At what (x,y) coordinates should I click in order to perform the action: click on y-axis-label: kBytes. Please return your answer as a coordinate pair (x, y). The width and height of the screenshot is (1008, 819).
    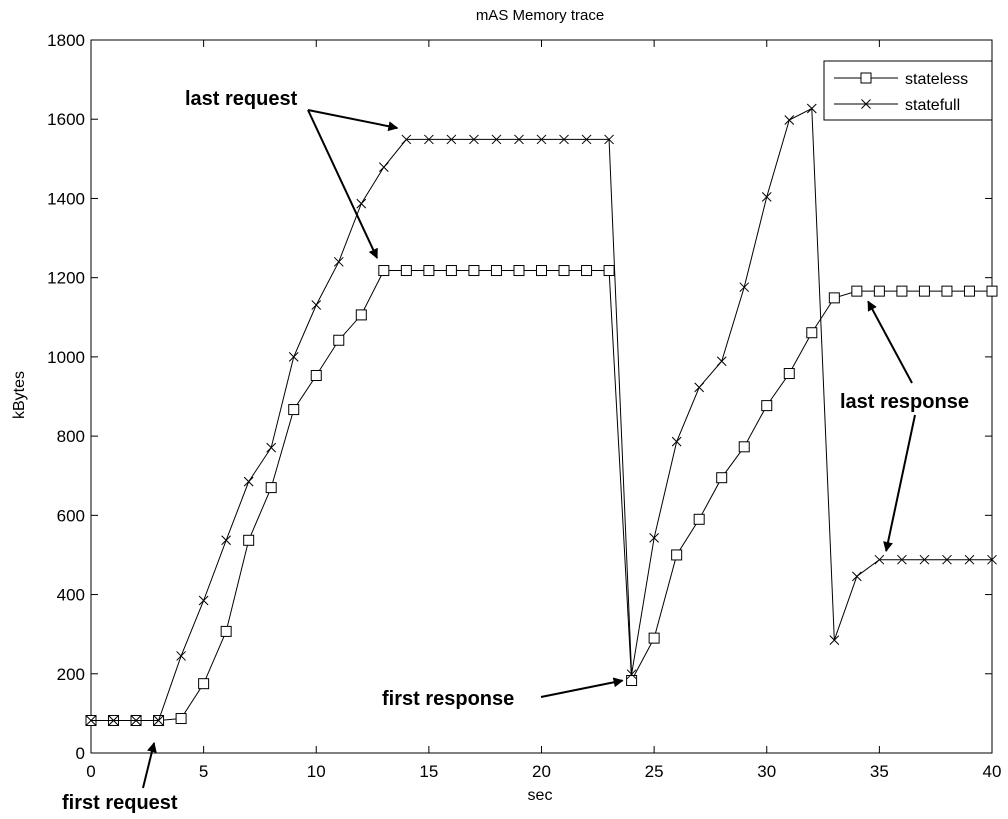
    Looking at the image, I should click on (19, 395).